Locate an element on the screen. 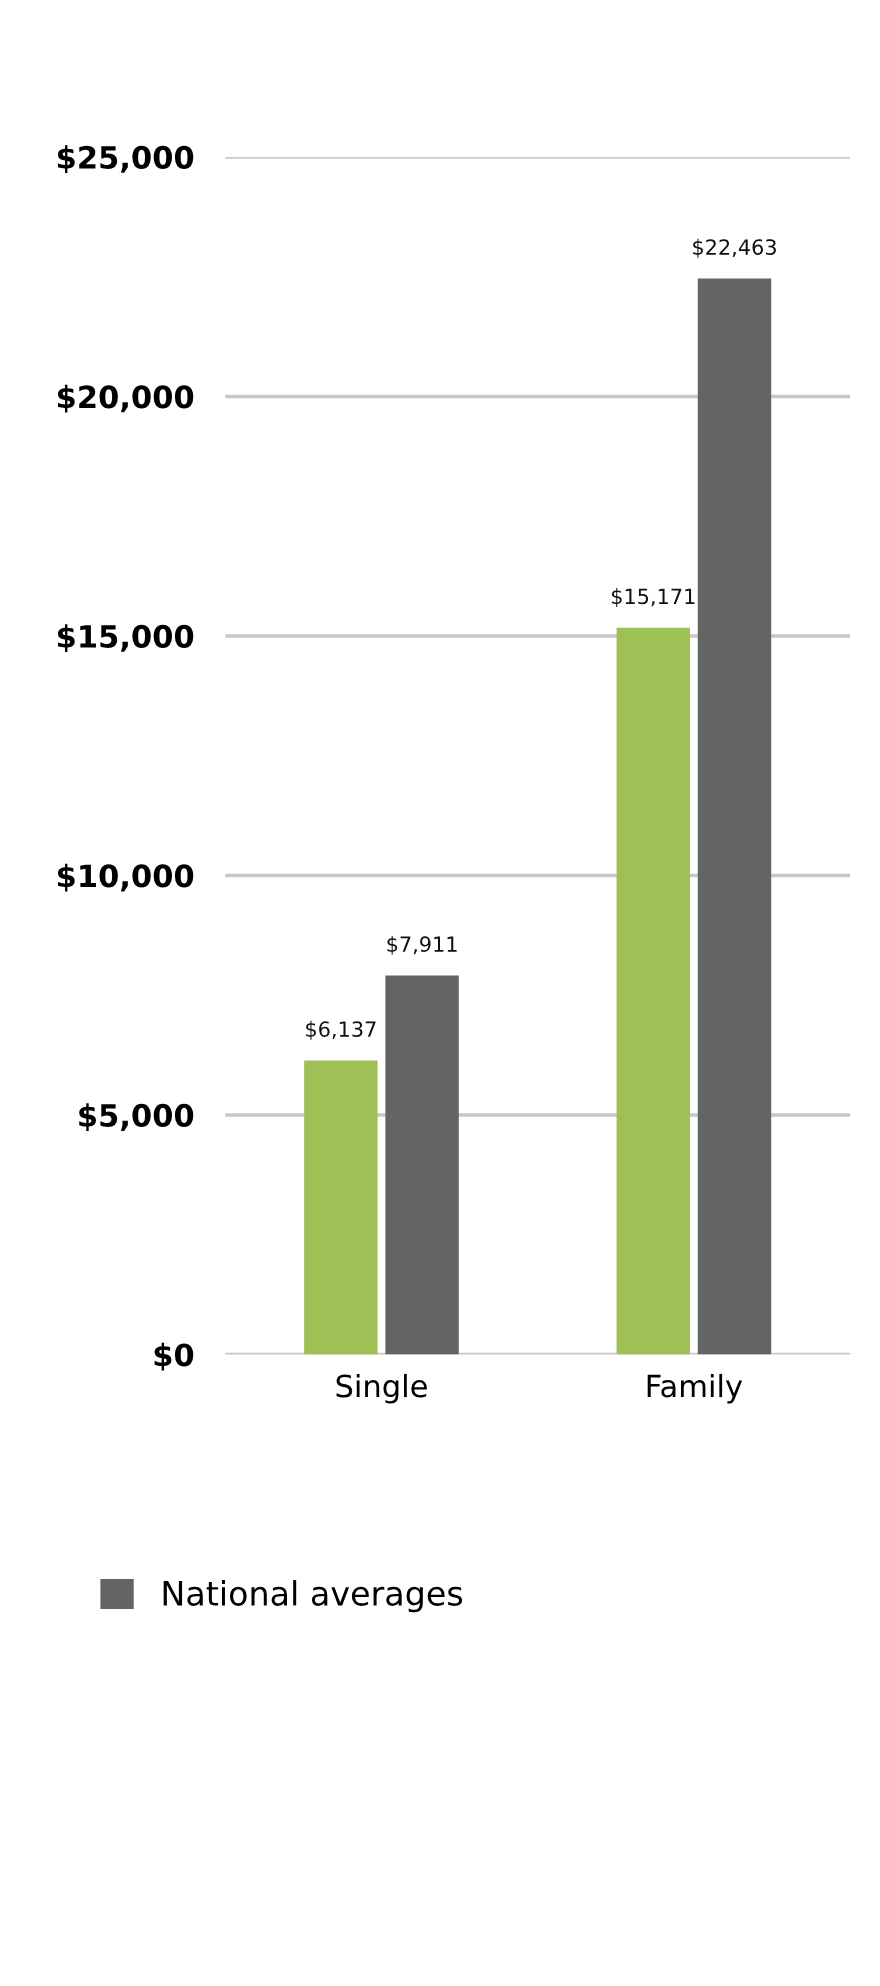 This screenshot has width=880, height=1986. y-tick-label: $25,000 is located at coordinates (125, 159).